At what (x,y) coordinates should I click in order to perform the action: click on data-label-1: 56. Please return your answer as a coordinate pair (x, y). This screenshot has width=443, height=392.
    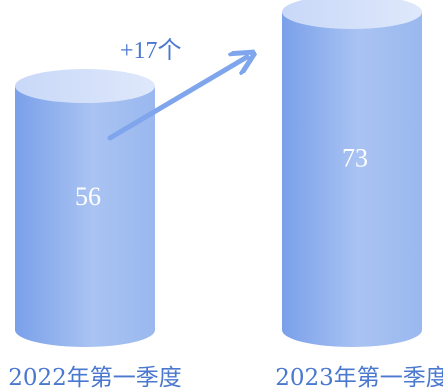
    Looking at the image, I should click on (88, 196).